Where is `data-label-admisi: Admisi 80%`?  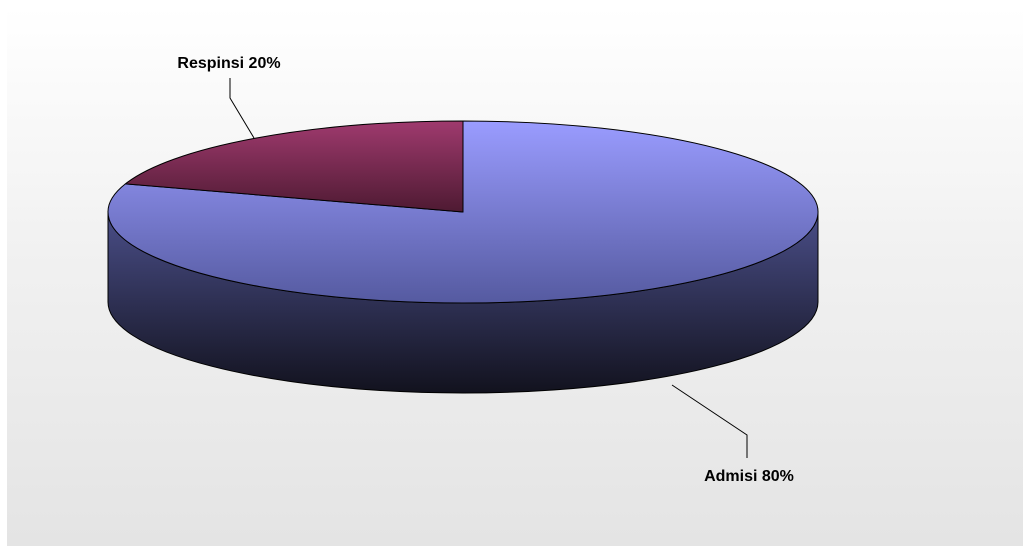
data-label-admisi: Admisi 80% is located at coordinates (749, 476).